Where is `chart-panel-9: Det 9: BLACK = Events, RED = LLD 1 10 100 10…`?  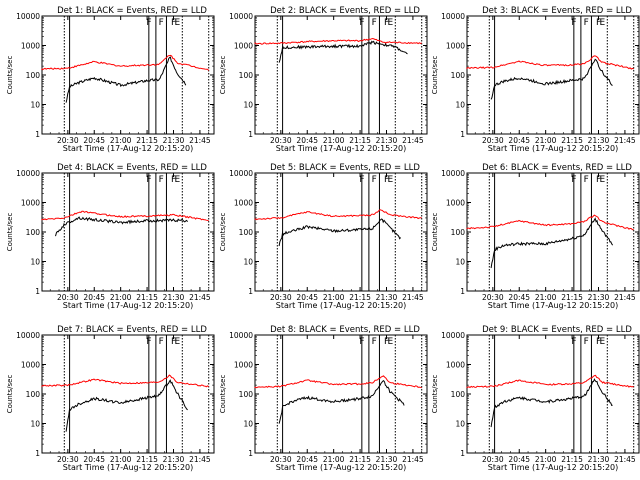
chart-panel-9: Det 9: BLACK = Events, RED = LLD 1 10 100 10… is located at coordinates (535, 398).